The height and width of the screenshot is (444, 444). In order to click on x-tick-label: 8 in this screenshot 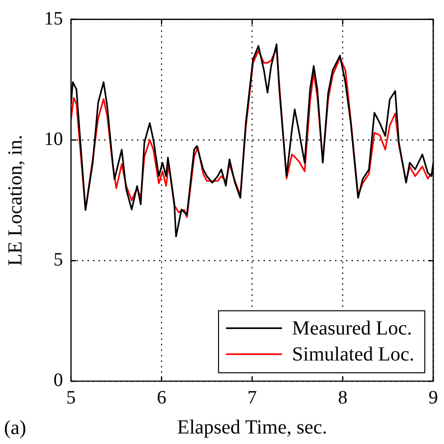, I will do `click(343, 398)`.